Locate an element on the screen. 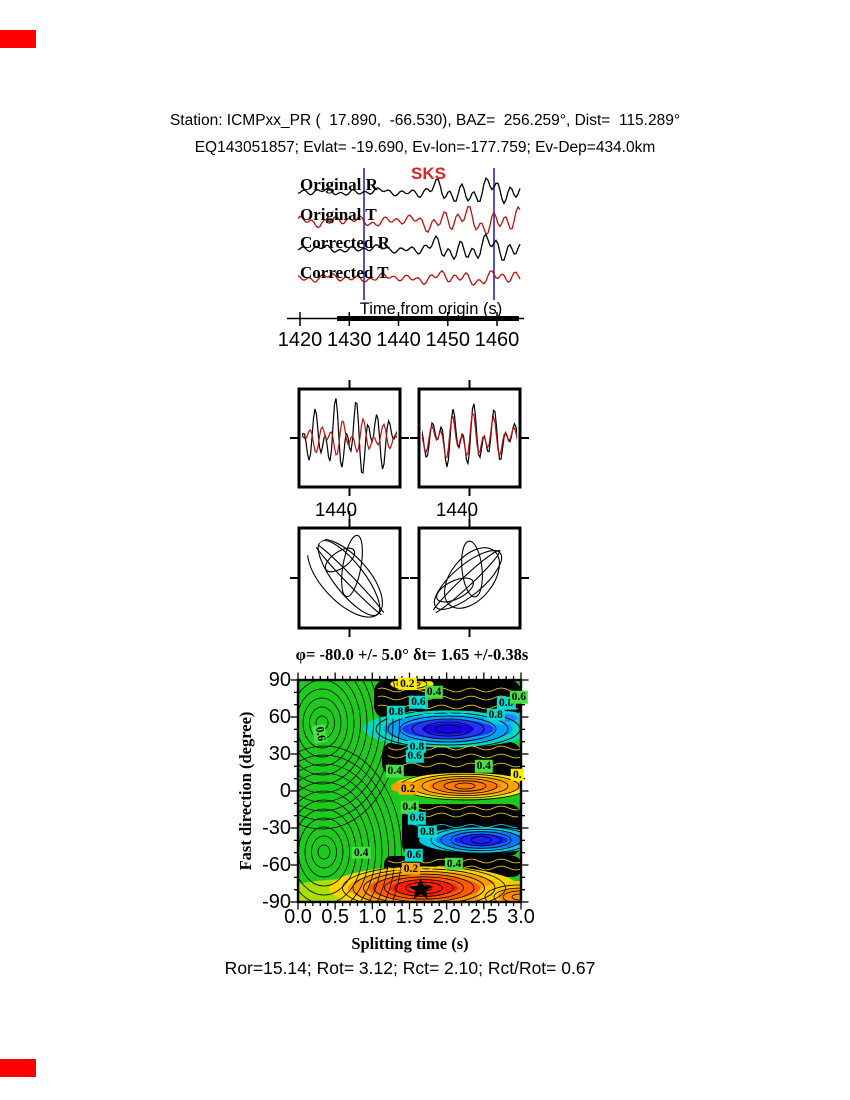  zoom-panel-left-box is located at coordinates (349, 438).